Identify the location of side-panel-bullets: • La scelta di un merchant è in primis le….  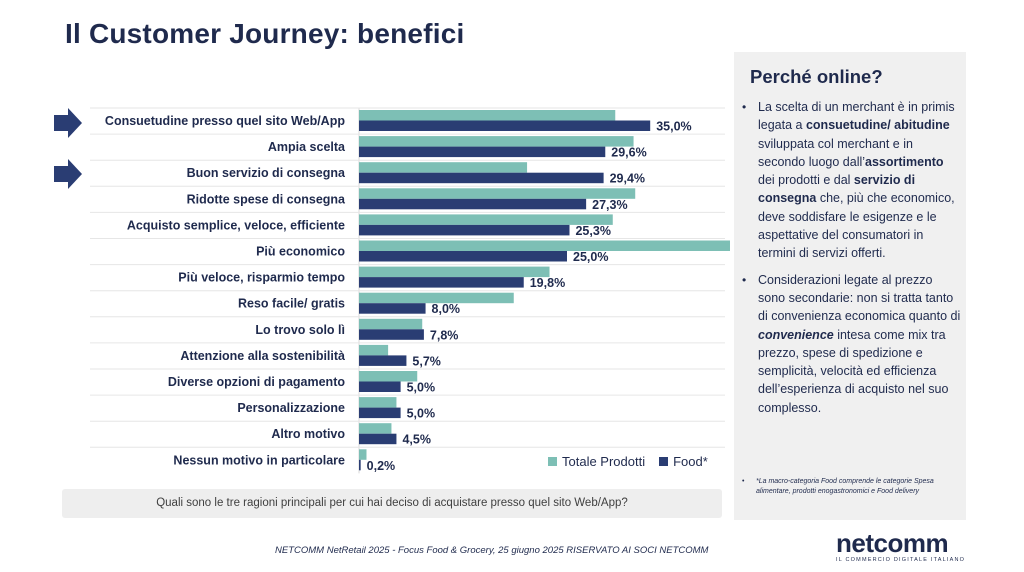
(852, 261).